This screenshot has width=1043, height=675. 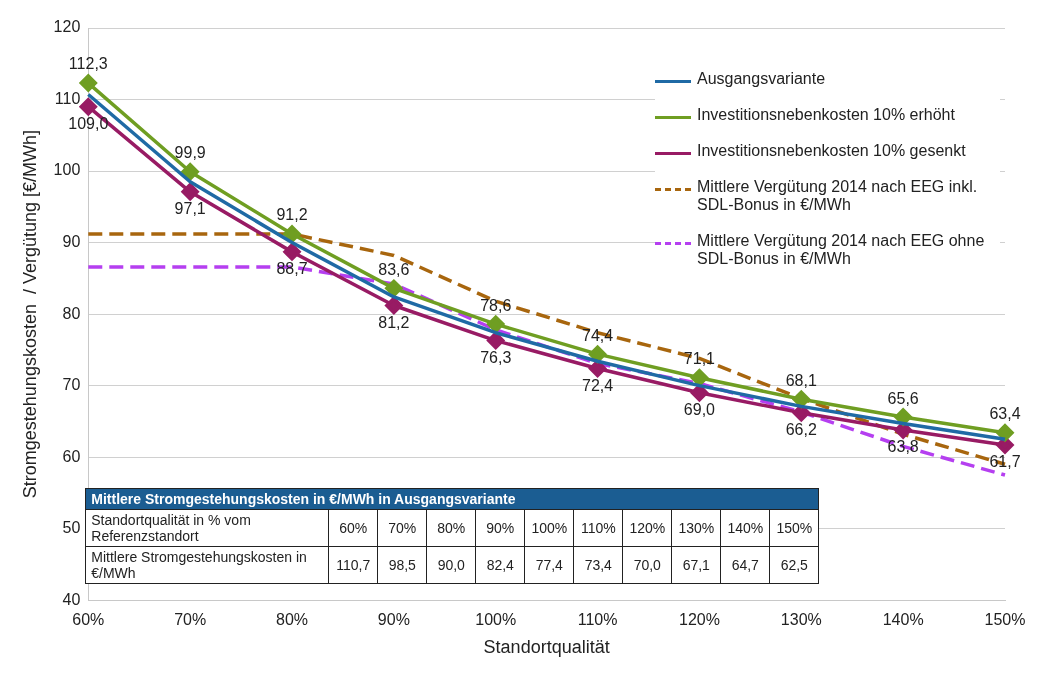 I want to click on legend-label: Mittlere Vergütung 2014 nach EEG ohne SDL-Bonus in €/MWh, so click(x=841, y=250).